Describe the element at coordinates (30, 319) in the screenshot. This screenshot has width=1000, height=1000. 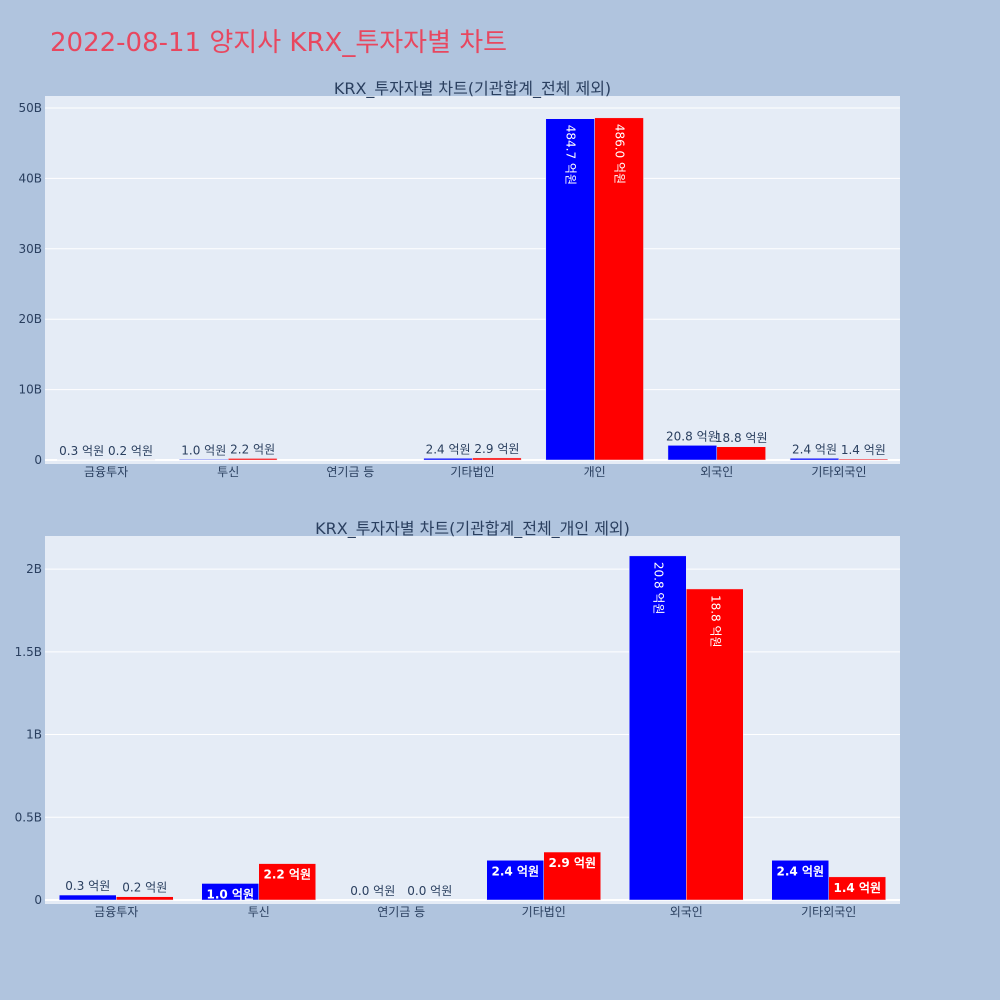
I see `y-tick-label: 20B` at that location.